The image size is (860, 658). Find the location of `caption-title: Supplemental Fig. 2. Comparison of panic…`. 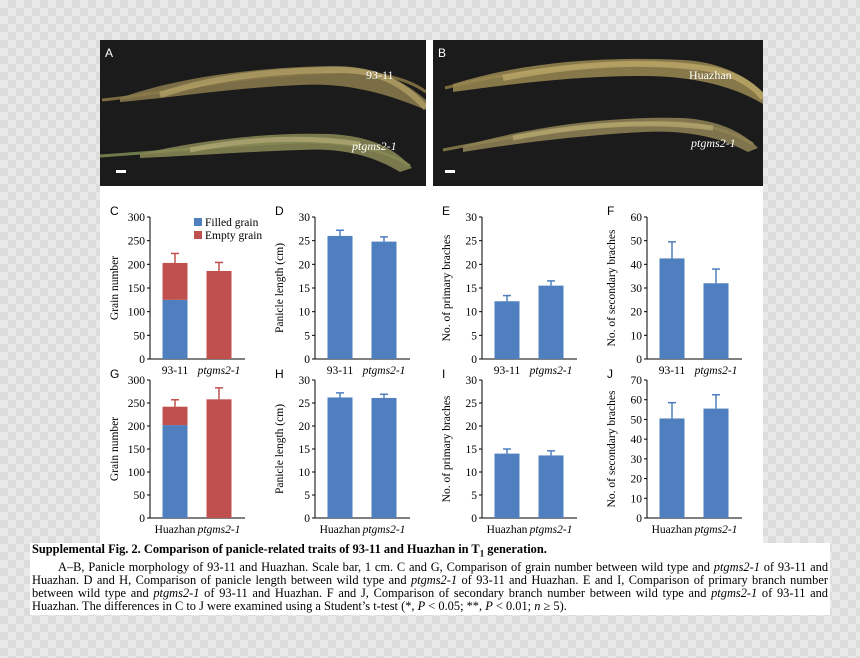

caption-title: Supplemental Fig. 2. Comparison of panic… is located at coordinates (430, 551).